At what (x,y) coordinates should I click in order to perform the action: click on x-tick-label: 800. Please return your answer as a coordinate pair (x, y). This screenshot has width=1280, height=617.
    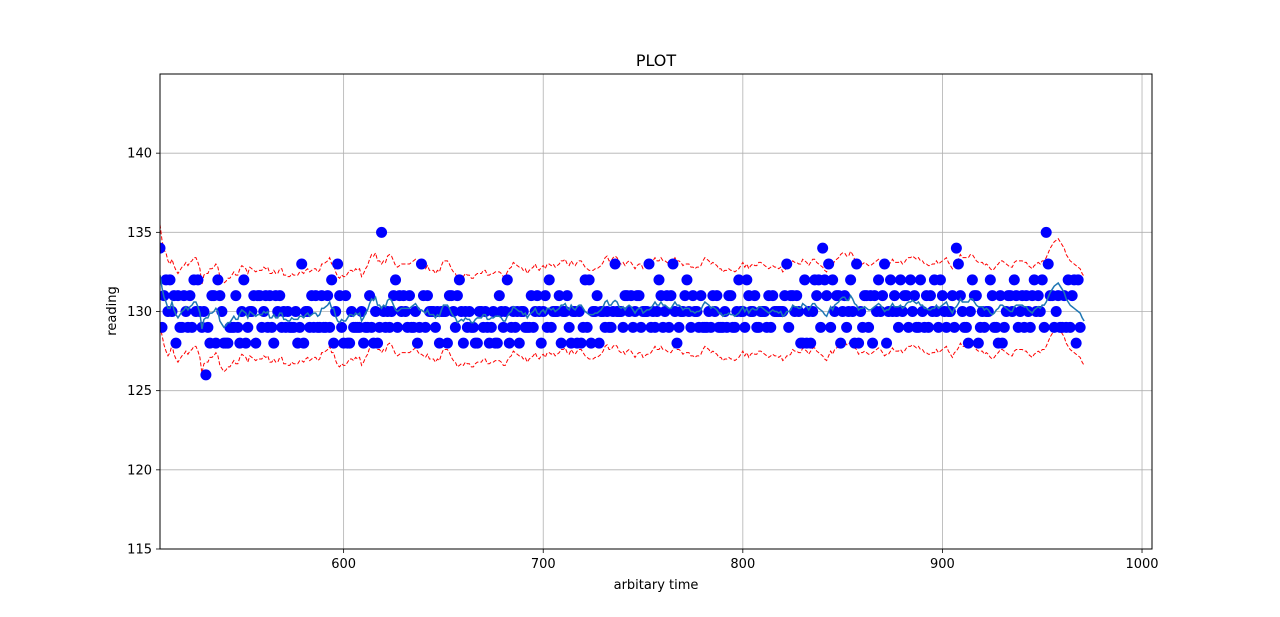
    Looking at the image, I should click on (742, 564).